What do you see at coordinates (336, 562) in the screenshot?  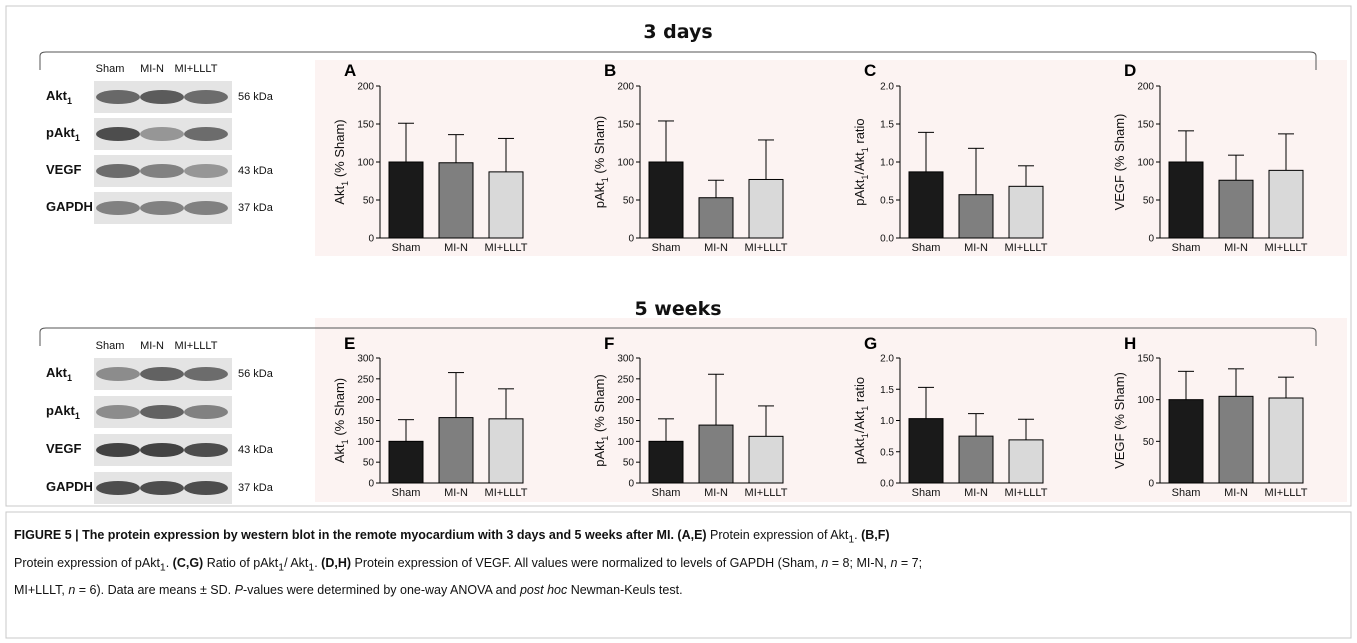 I see `caption-ref-dh: (D,H)` at bounding box center [336, 562].